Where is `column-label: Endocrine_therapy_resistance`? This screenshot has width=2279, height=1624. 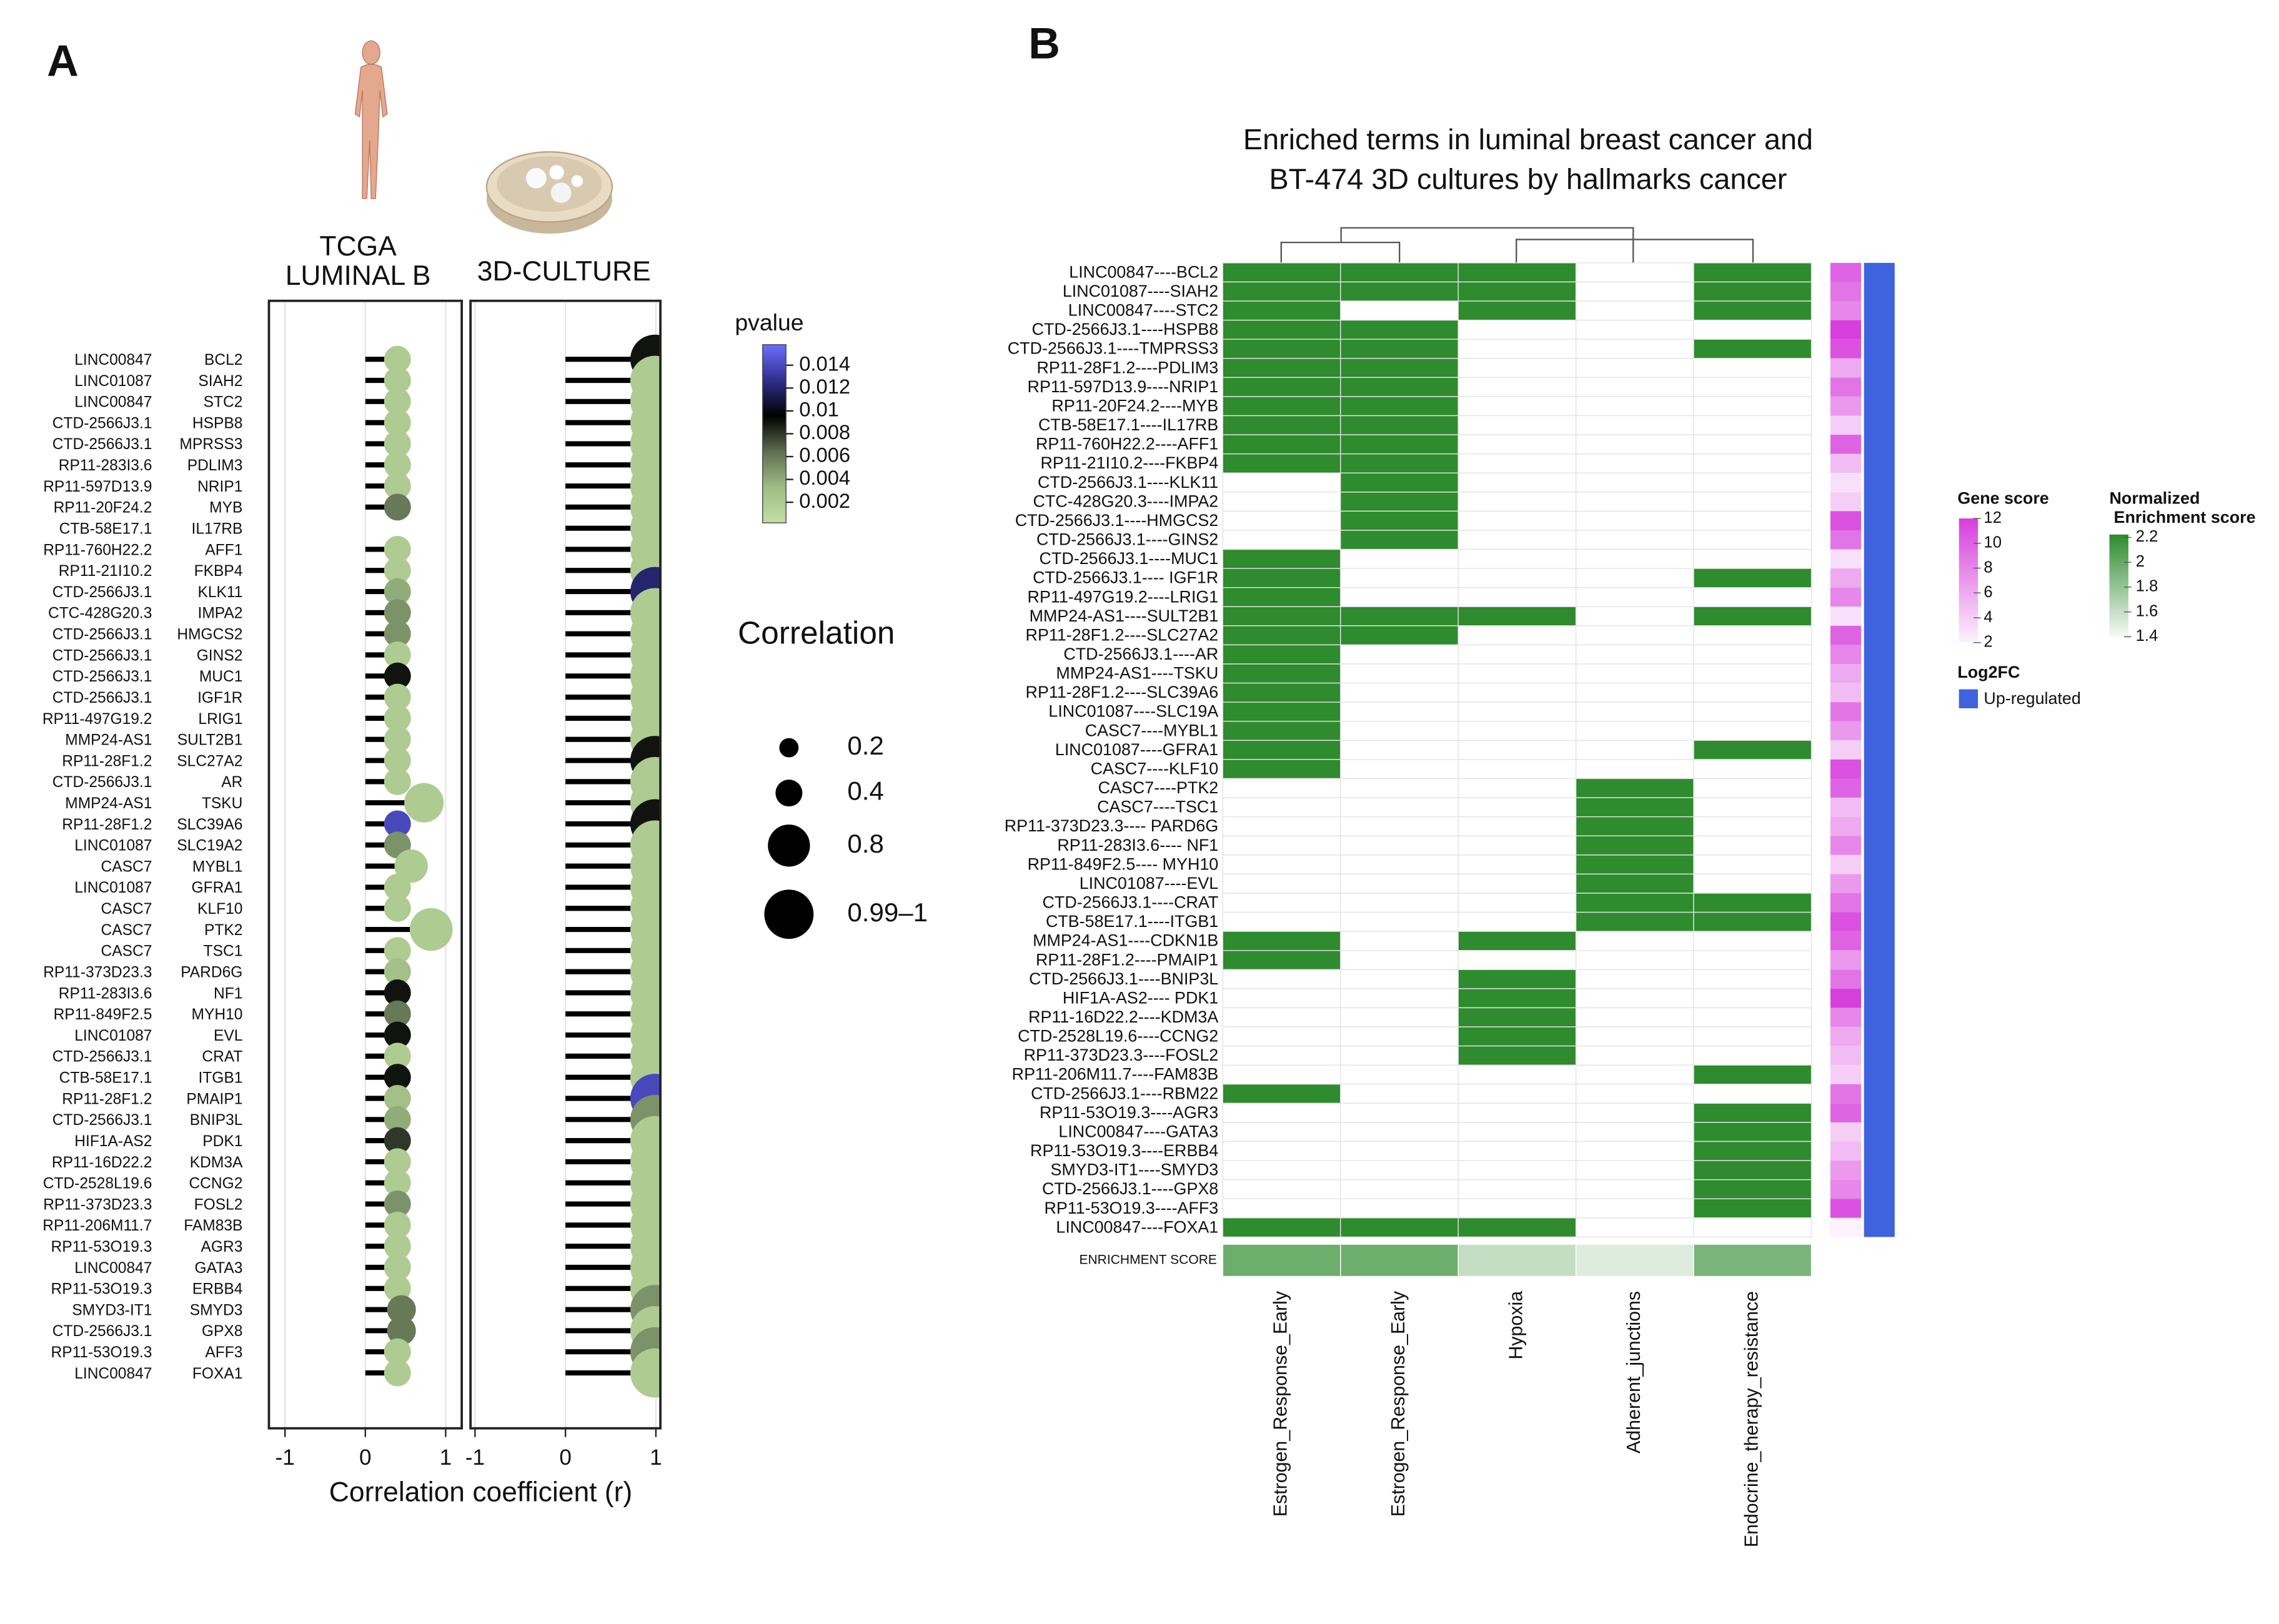
column-label: Endocrine_therapy_resistance is located at coordinates (1751, 1419).